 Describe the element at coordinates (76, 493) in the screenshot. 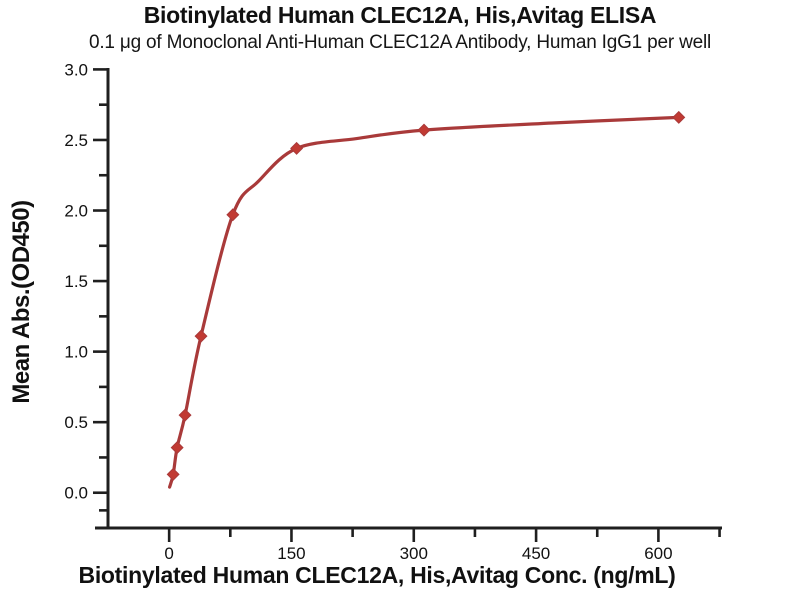

I see `y-tick-label: 0.0` at that location.